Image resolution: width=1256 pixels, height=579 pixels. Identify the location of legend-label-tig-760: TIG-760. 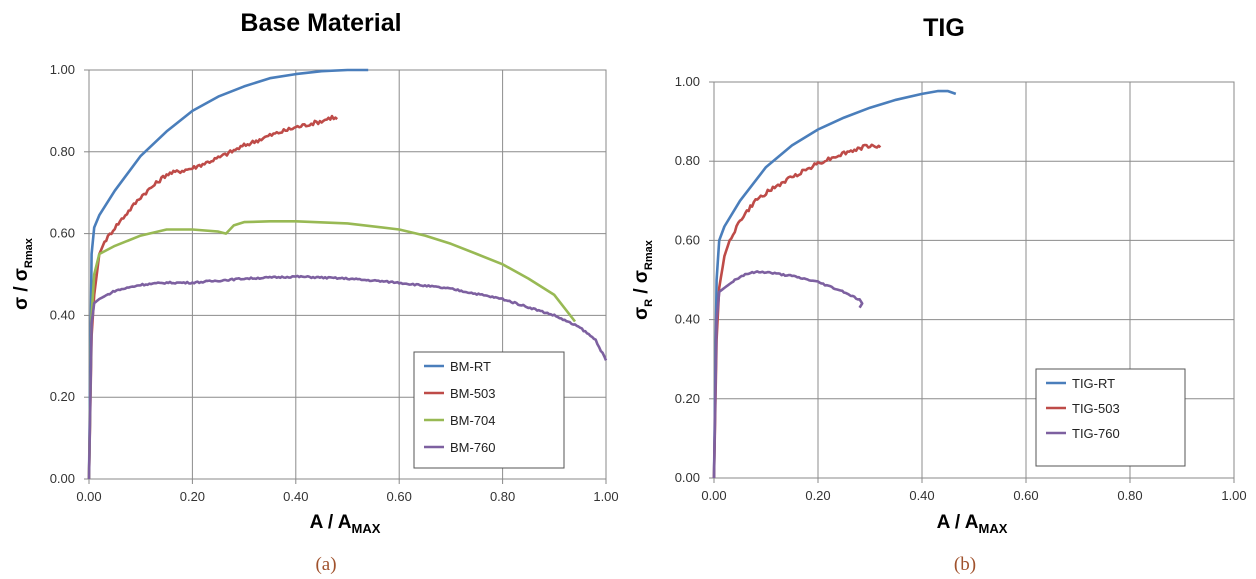
(1096, 433).